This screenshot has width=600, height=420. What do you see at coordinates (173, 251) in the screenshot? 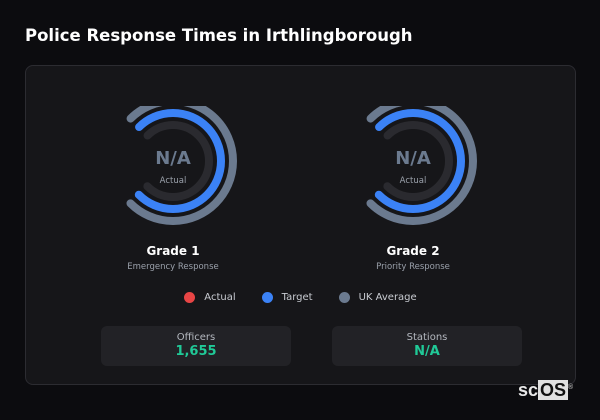
I see `gauge-name: Grade 1` at bounding box center [173, 251].